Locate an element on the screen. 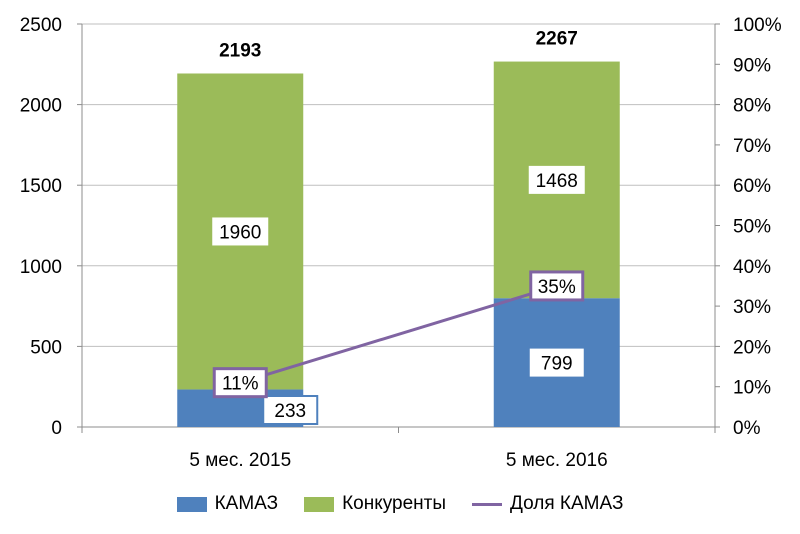 This screenshot has height=534, width=800. y2-tick-label: 40% is located at coordinates (752, 267).